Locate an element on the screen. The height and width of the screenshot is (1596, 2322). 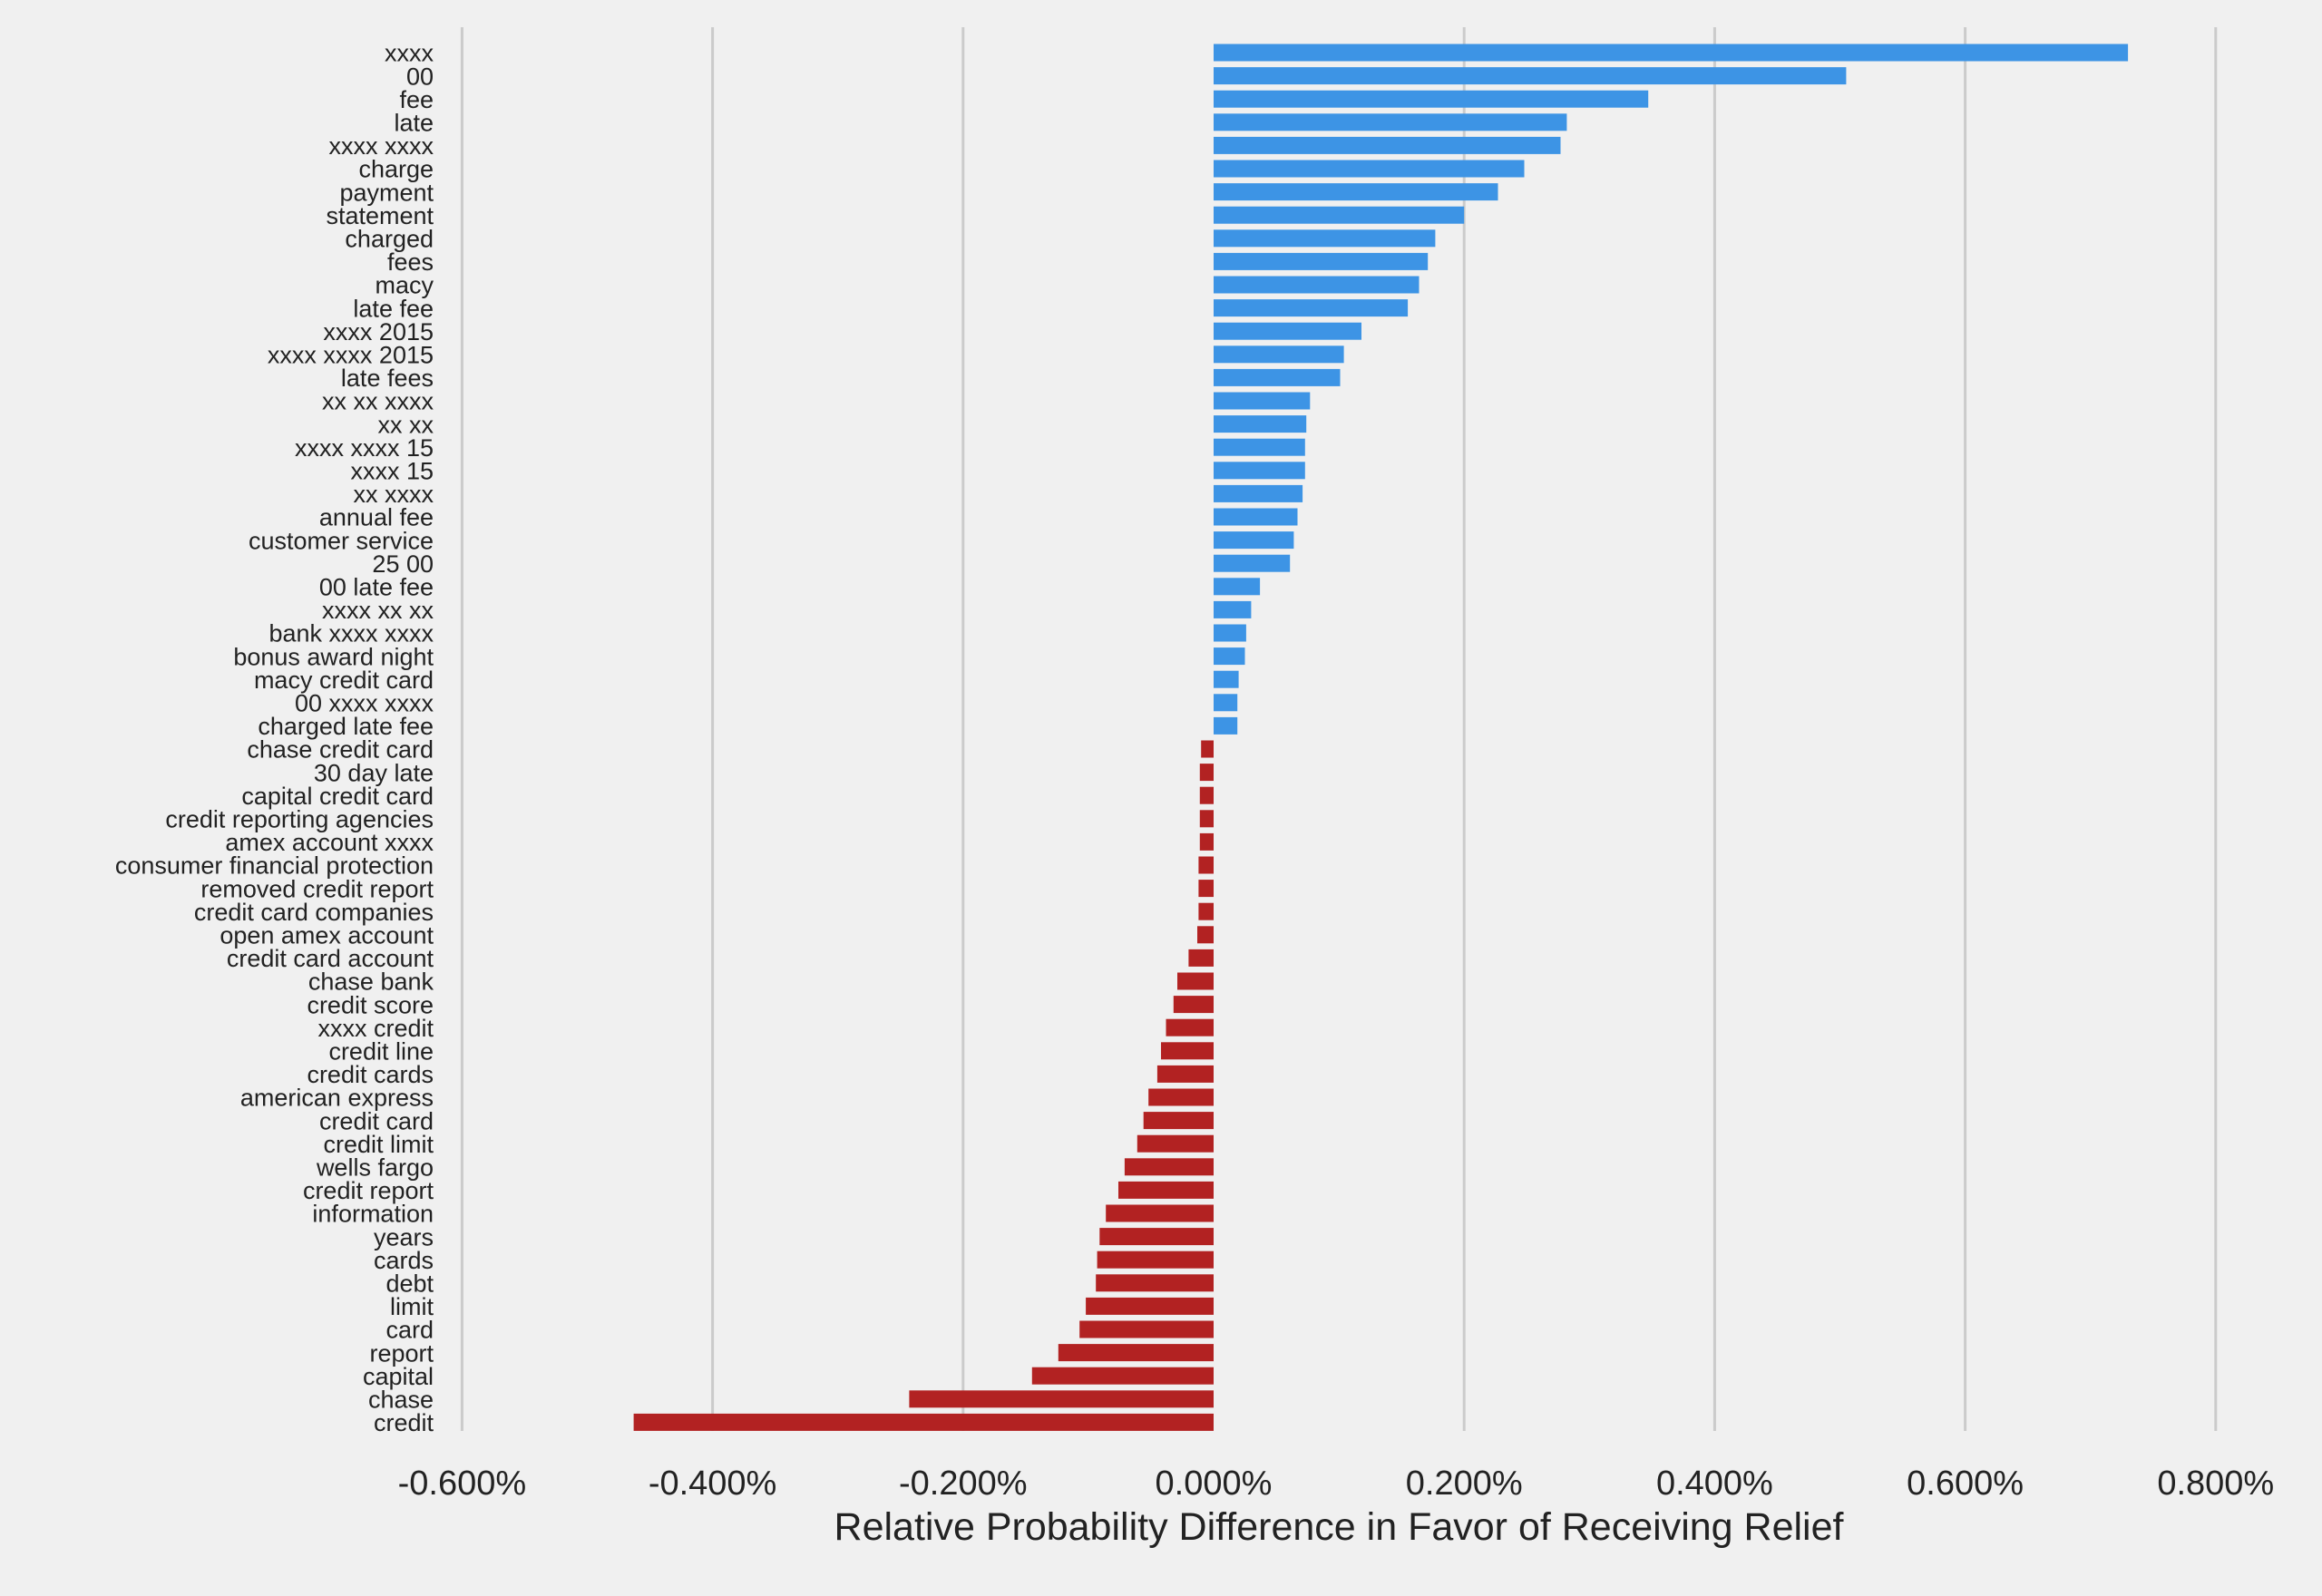
category-label: amex account xxxx is located at coordinates (329, 842).